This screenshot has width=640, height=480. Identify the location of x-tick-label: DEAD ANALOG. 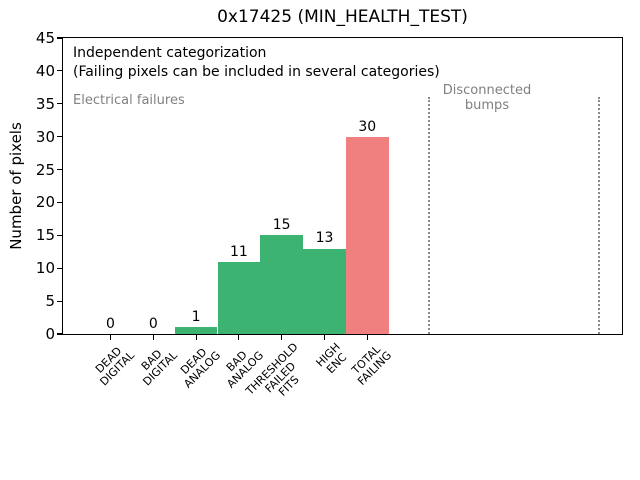
(200, 368).